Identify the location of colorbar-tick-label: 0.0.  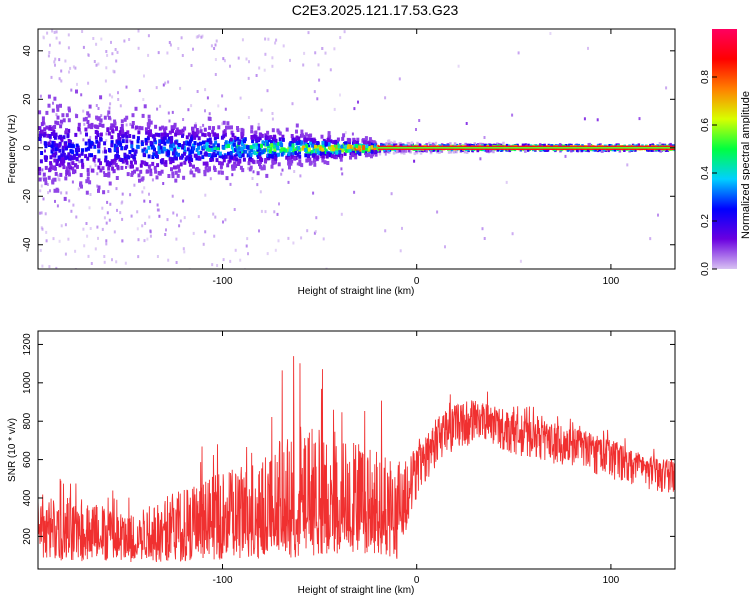
(705, 269).